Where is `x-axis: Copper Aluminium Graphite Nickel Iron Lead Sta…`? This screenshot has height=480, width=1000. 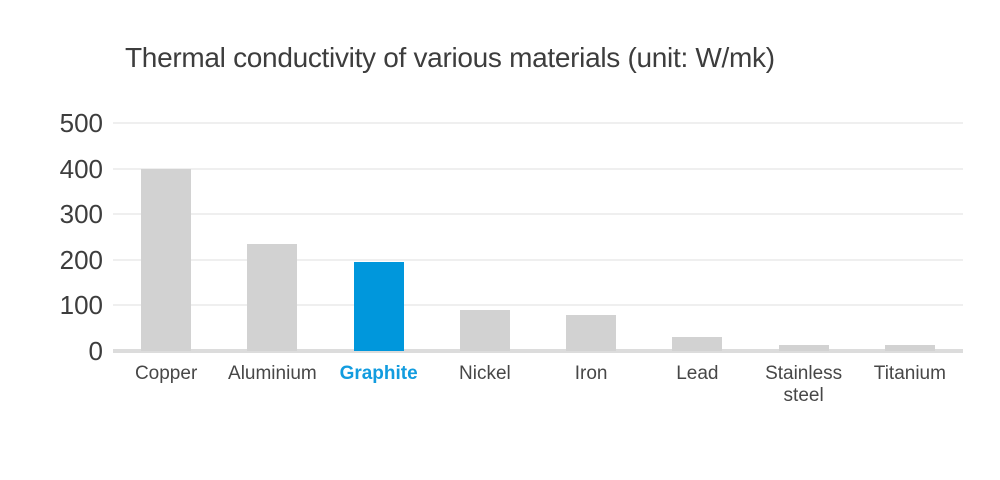 x-axis: Copper Aluminium Graphite Nickel Iron Lead Sta… is located at coordinates (538, 393).